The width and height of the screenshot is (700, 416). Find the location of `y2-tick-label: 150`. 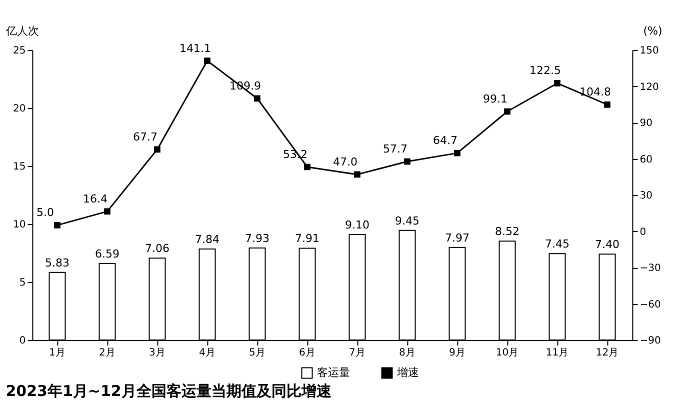

y2-tick-label: 150 is located at coordinates (649, 51).